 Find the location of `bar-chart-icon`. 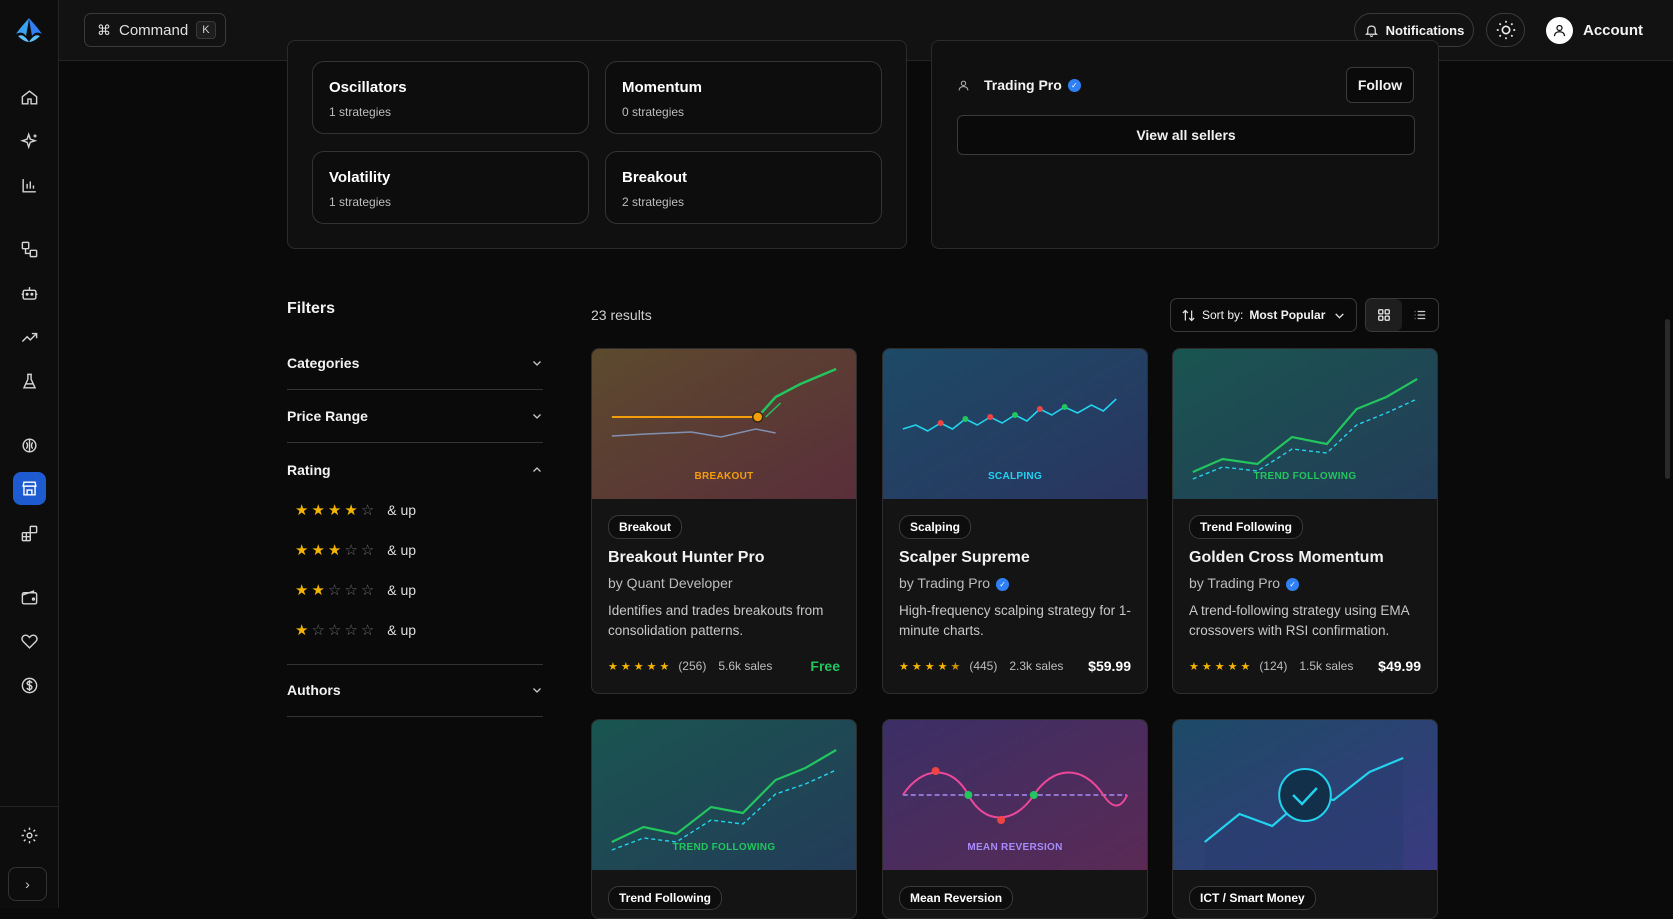

bar-chart-icon is located at coordinates (29, 185).